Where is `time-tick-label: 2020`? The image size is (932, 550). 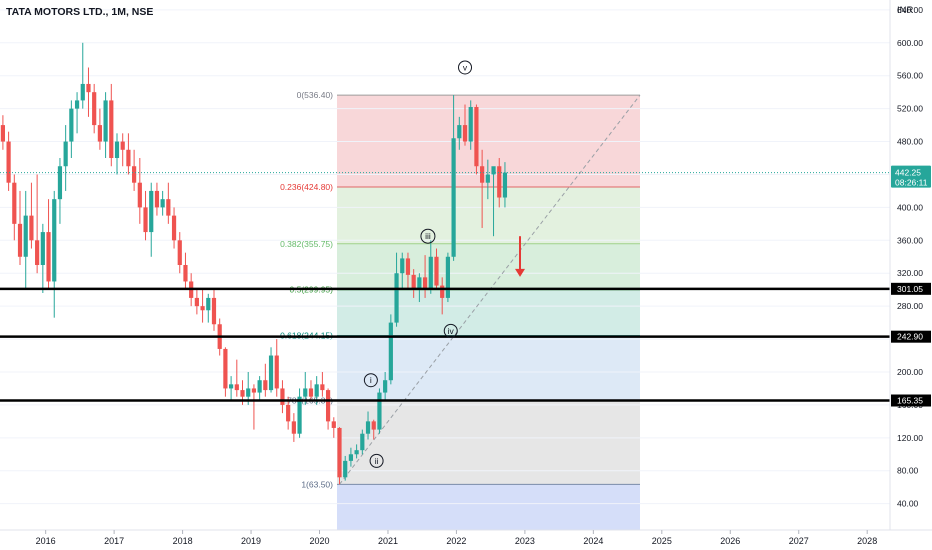 time-tick-label: 2020 is located at coordinates (319, 541).